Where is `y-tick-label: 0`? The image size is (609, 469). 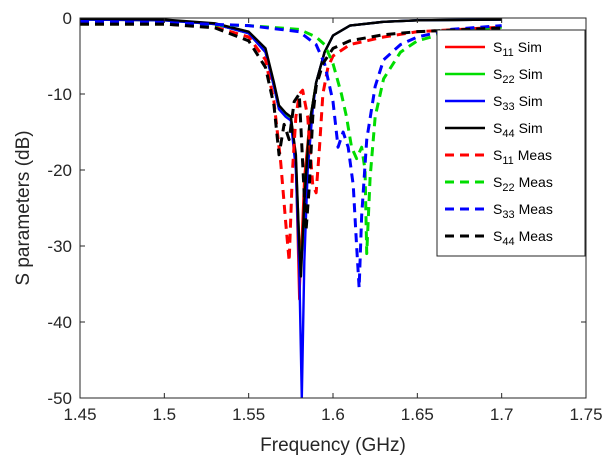
y-tick-label: 0 is located at coordinates (67, 18).